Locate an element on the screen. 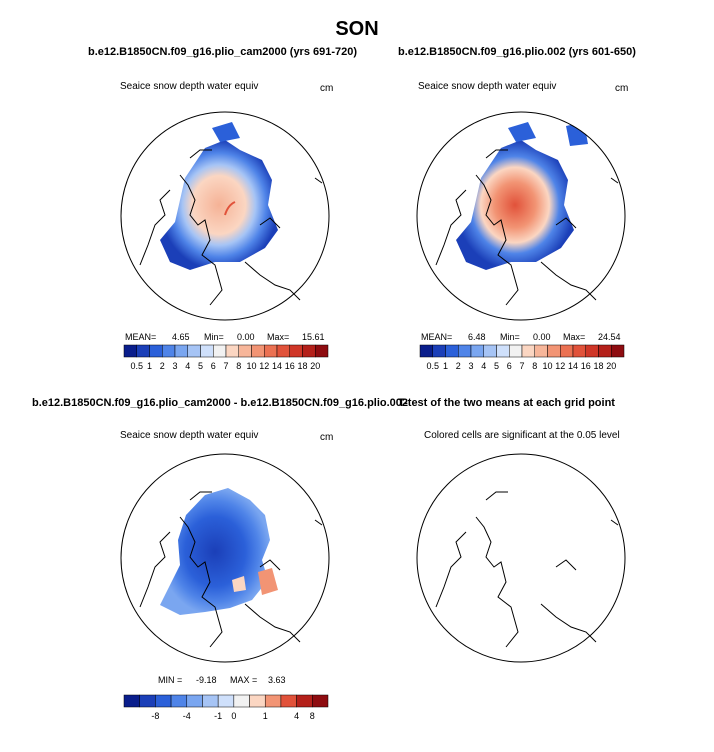  panel-1-map is located at coordinates (219, 196).